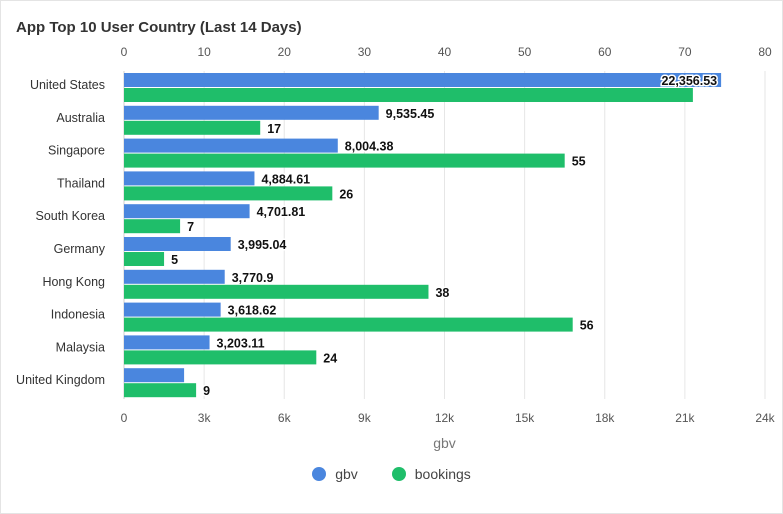 This screenshot has width=783, height=514. I want to click on data-label-bookings: 38, so click(442, 293).